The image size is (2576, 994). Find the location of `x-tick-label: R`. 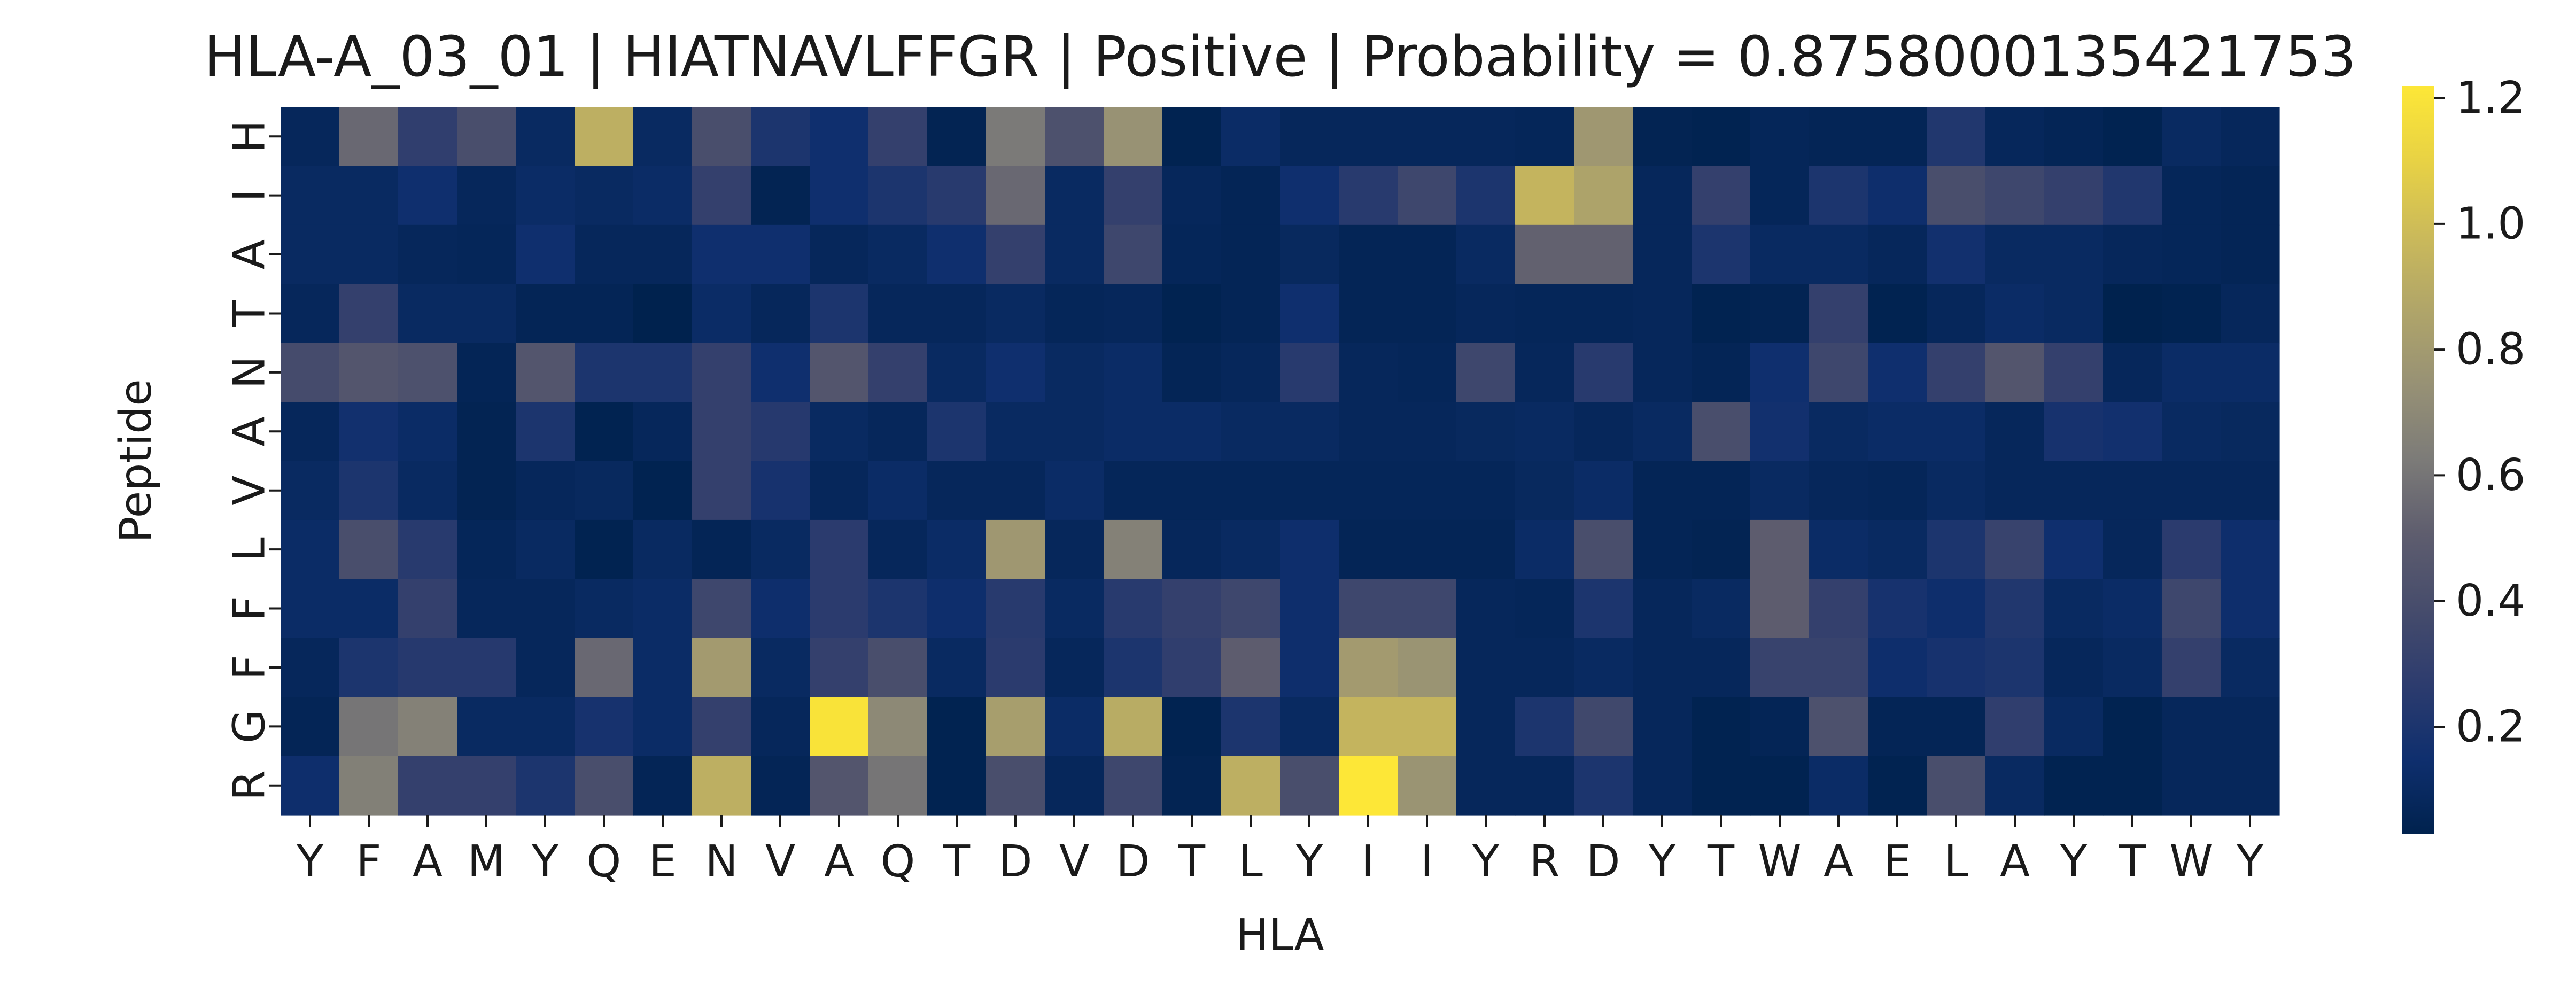

x-tick-label: R is located at coordinates (1545, 862).